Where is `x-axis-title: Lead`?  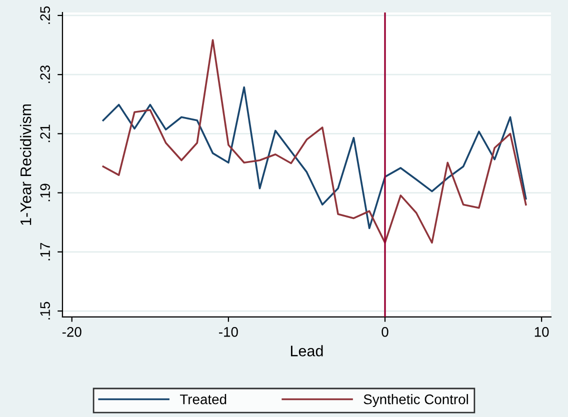
x-axis-title: Lead is located at coordinates (306, 350).